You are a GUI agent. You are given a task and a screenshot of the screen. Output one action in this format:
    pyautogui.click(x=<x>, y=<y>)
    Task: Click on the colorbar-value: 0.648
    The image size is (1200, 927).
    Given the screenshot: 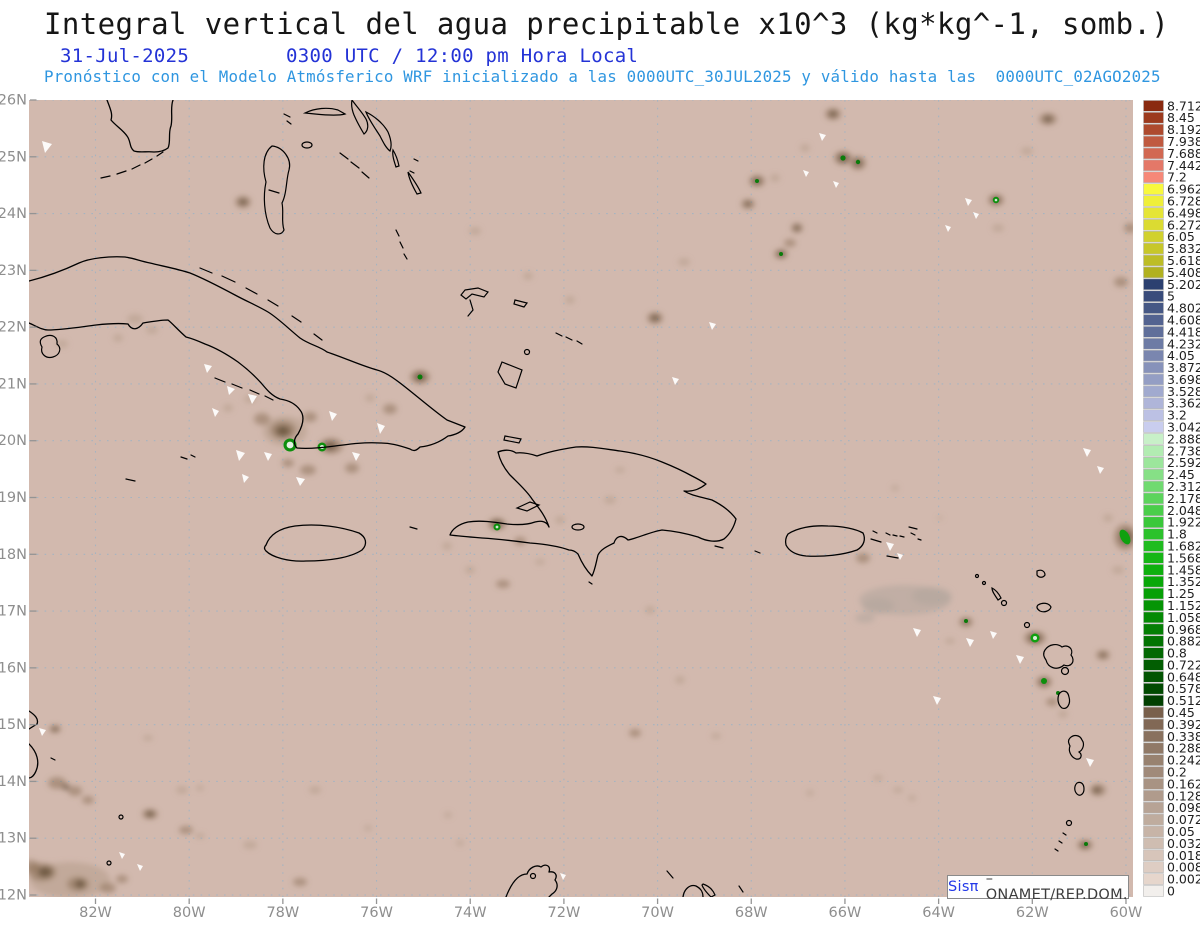 What is the action you would take?
    pyautogui.click(x=1183, y=676)
    